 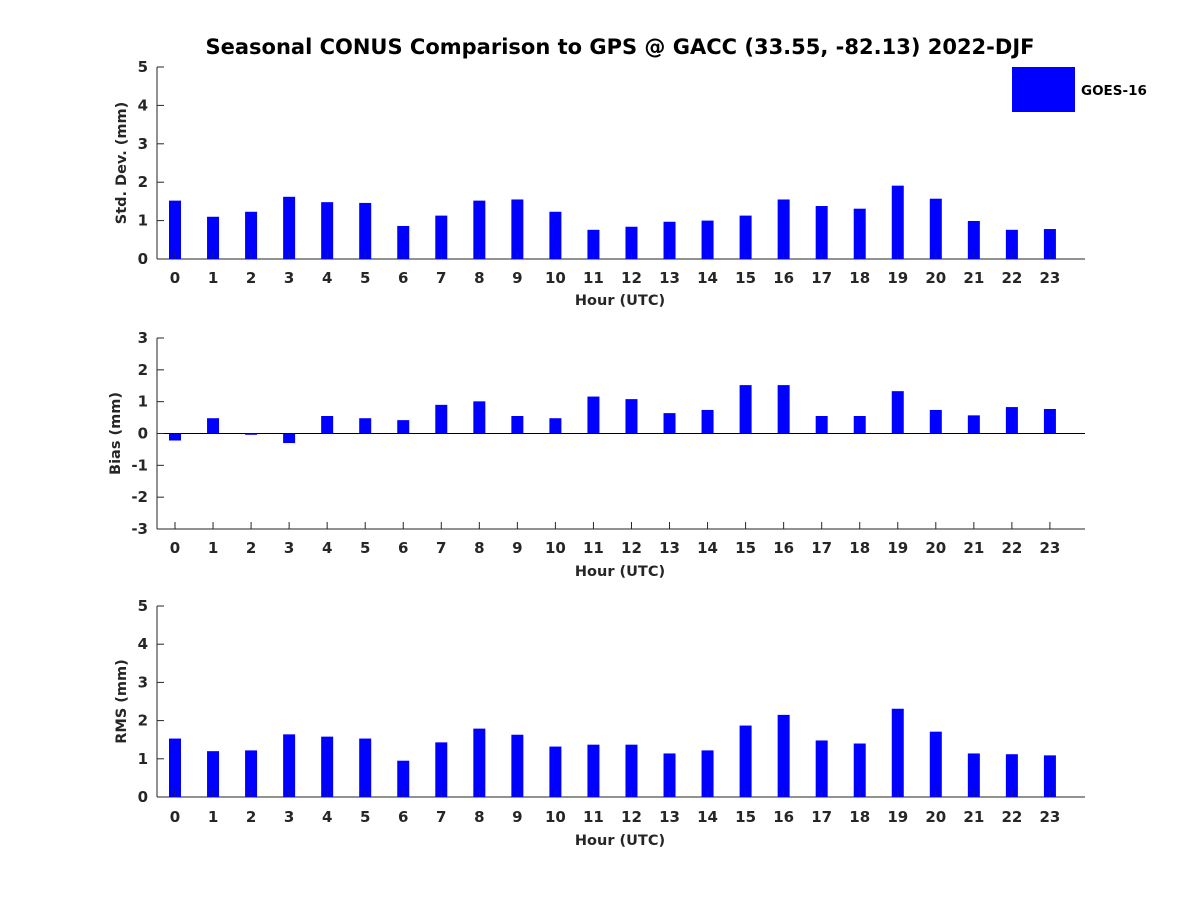 I want to click on y-axis-label: Bias (mm), so click(x=116, y=433).